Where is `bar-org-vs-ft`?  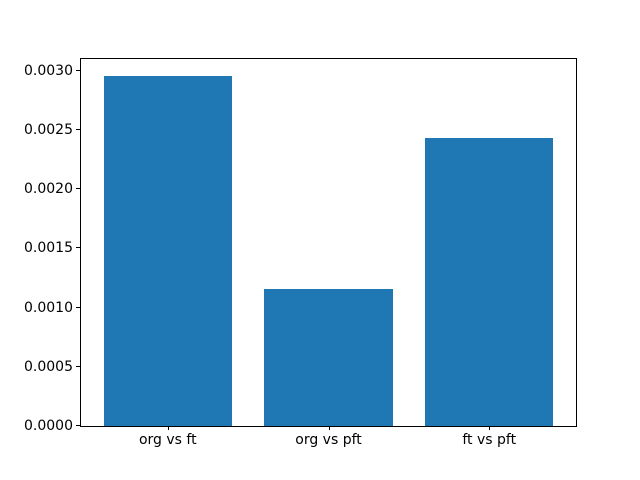
bar-org-vs-ft is located at coordinates (168, 250).